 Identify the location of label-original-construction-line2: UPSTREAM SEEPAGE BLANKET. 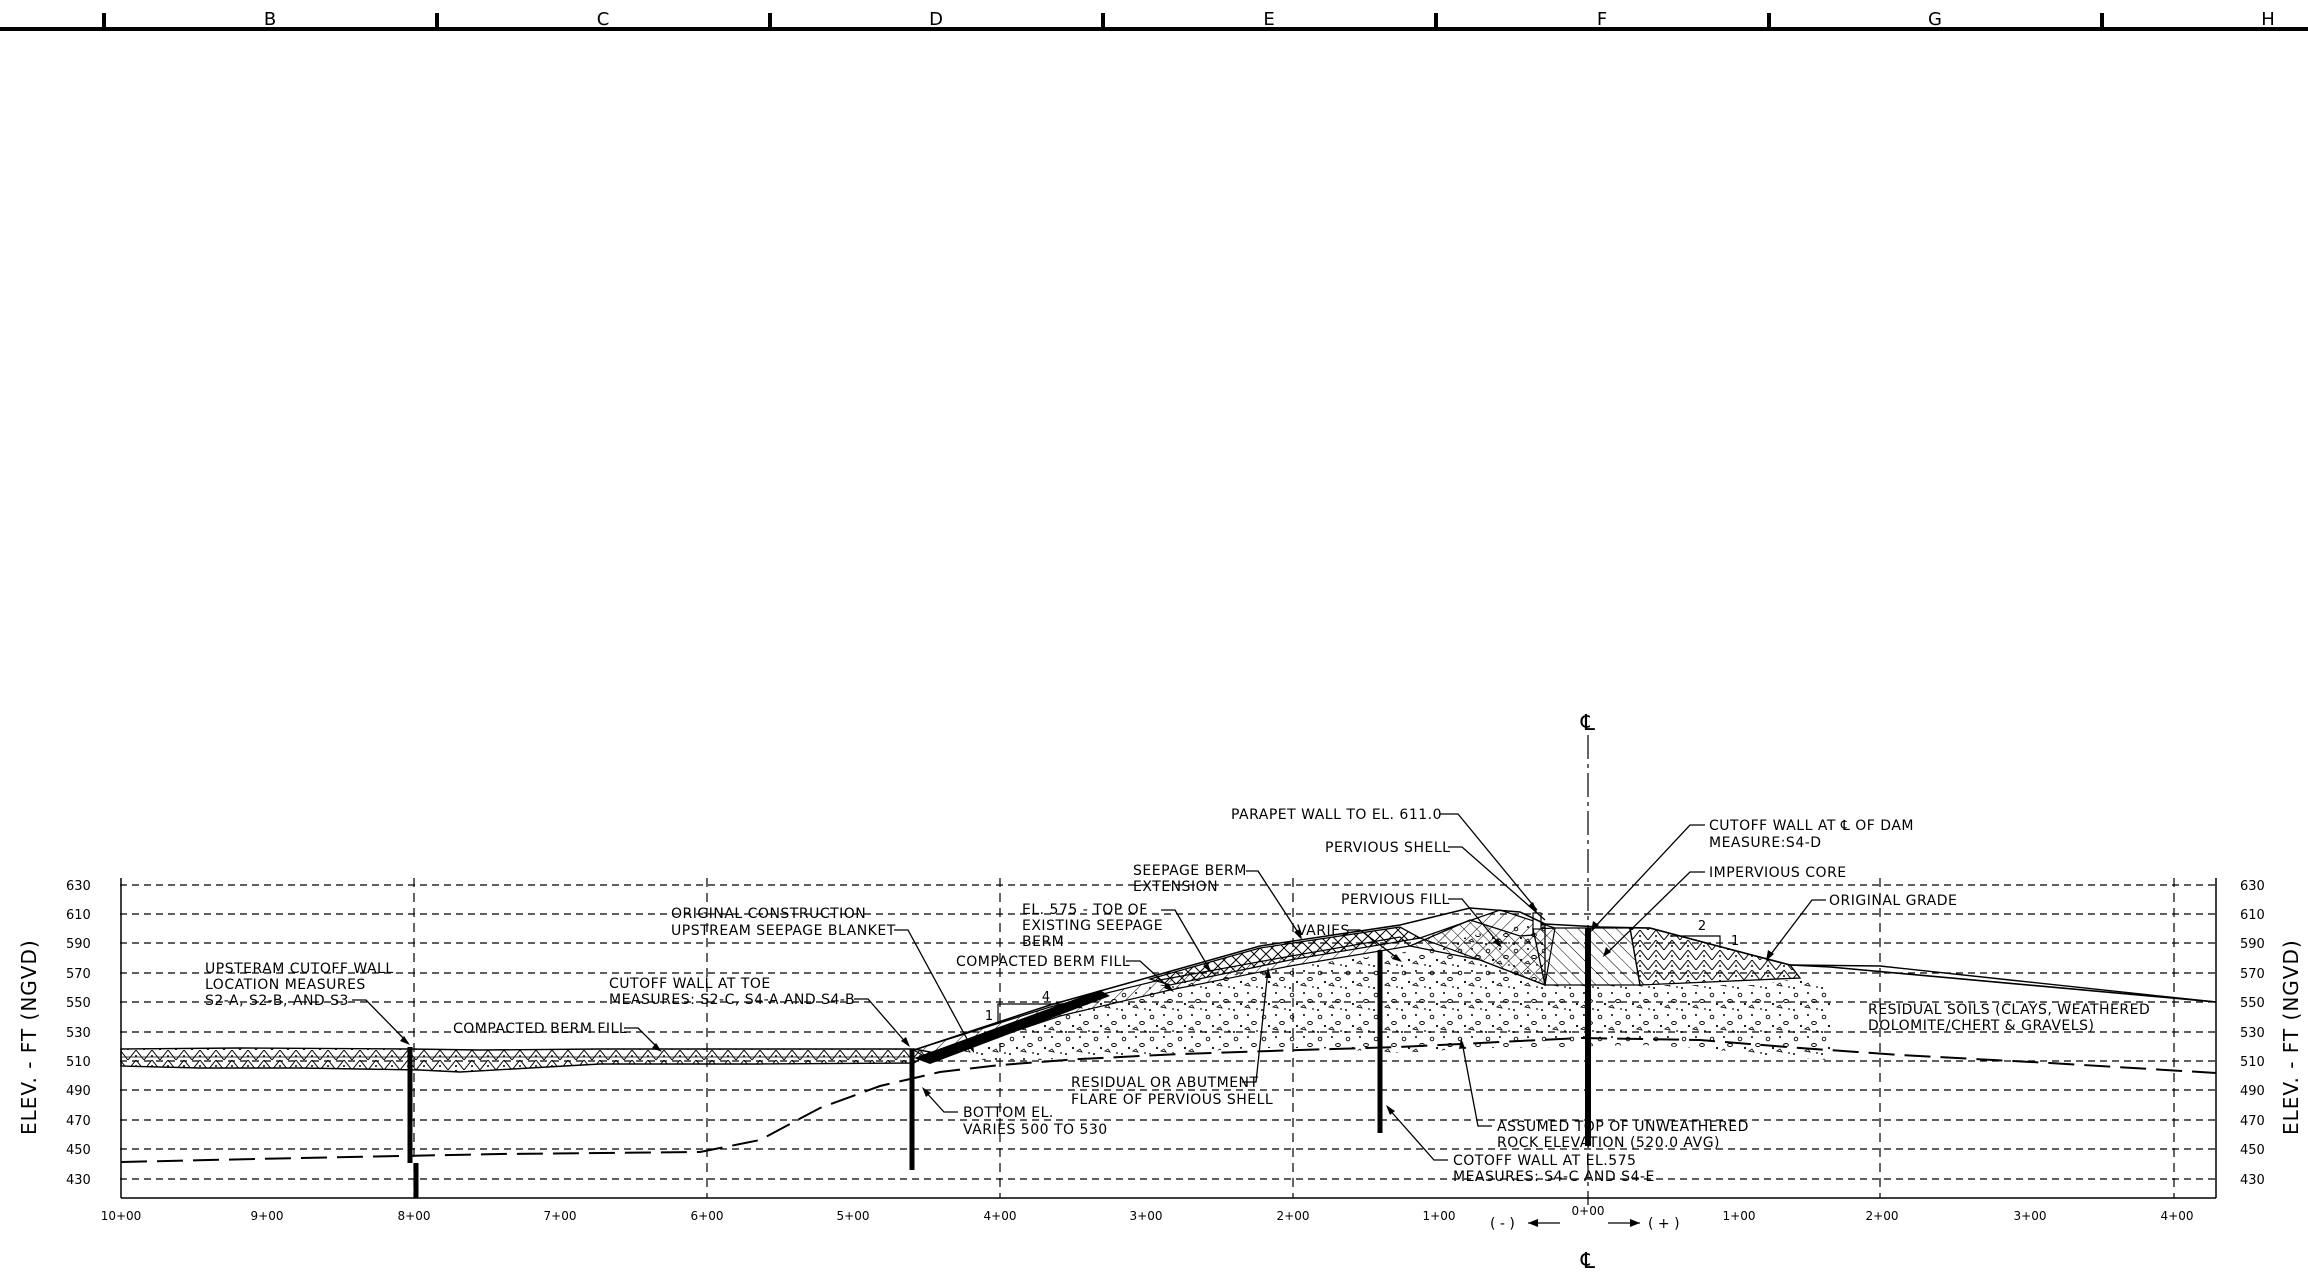
(783, 931).